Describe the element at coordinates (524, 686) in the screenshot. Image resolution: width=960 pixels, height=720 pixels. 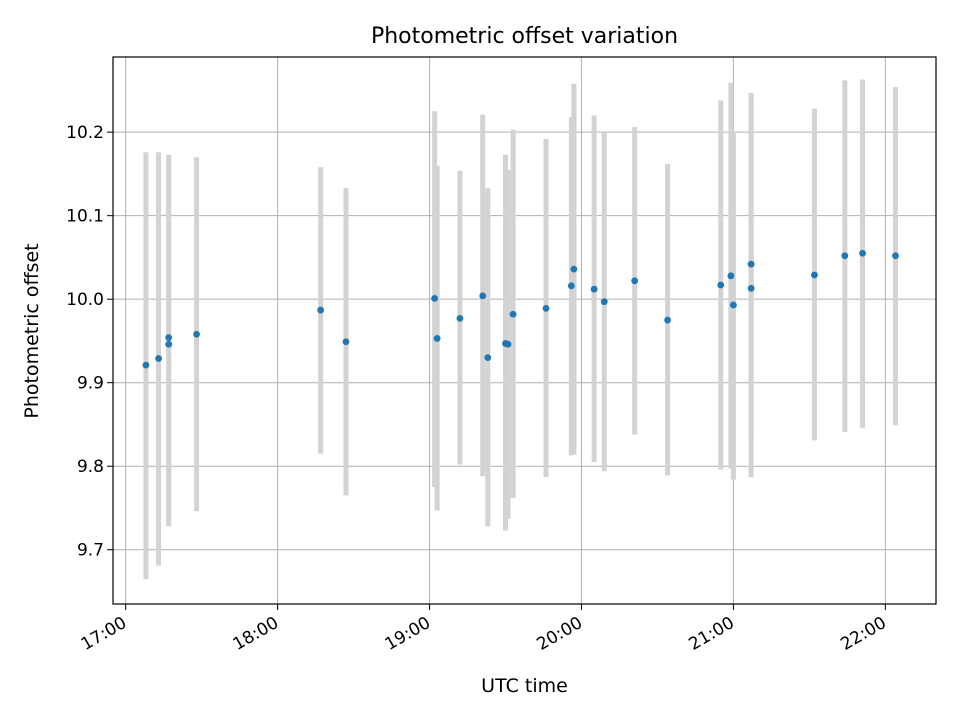
I see `x-axis-label: UTC time` at that location.